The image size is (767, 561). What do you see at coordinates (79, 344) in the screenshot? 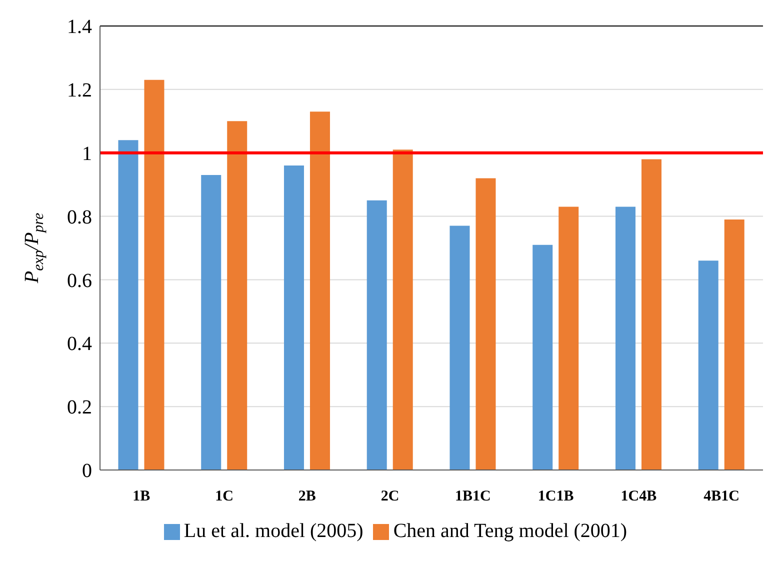
I see `y-tick-label: 0.4` at bounding box center [79, 344].